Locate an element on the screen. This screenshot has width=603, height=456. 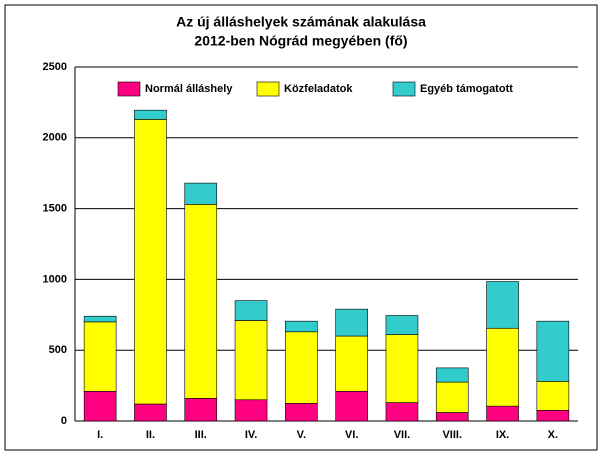
y-tick-label: 1500 is located at coordinates (55, 209).